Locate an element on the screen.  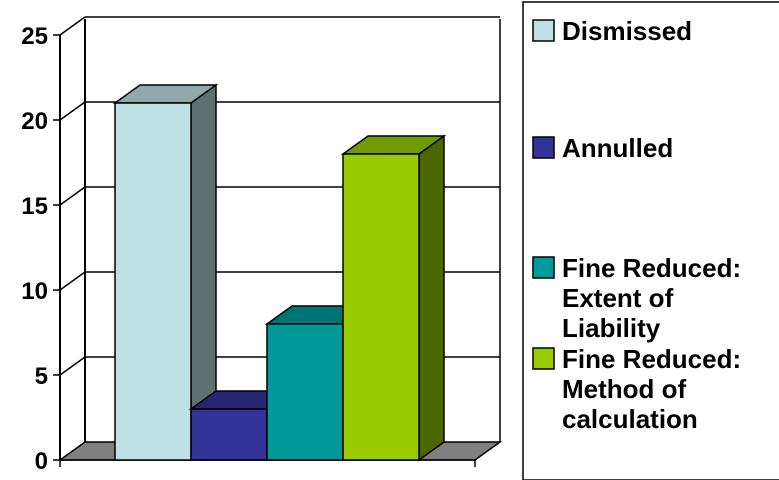
bar-side is located at coordinates (431, 298).